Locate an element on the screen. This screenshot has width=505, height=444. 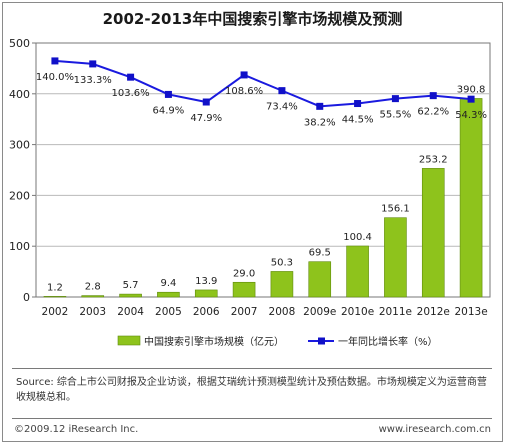
bar-value-label: 29.0 is located at coordinates (244, 273).